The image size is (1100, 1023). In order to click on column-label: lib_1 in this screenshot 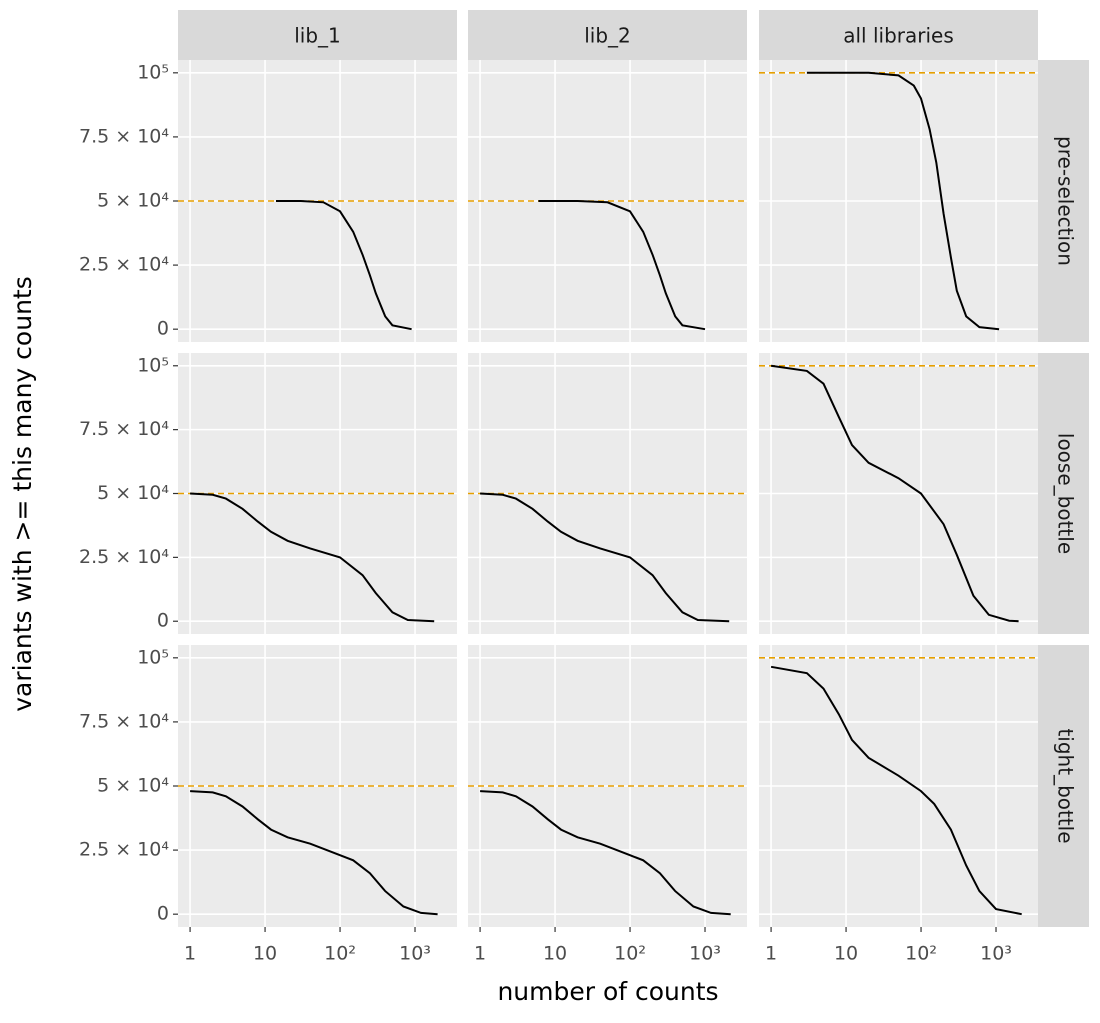, I will do `click(317, 36)`.